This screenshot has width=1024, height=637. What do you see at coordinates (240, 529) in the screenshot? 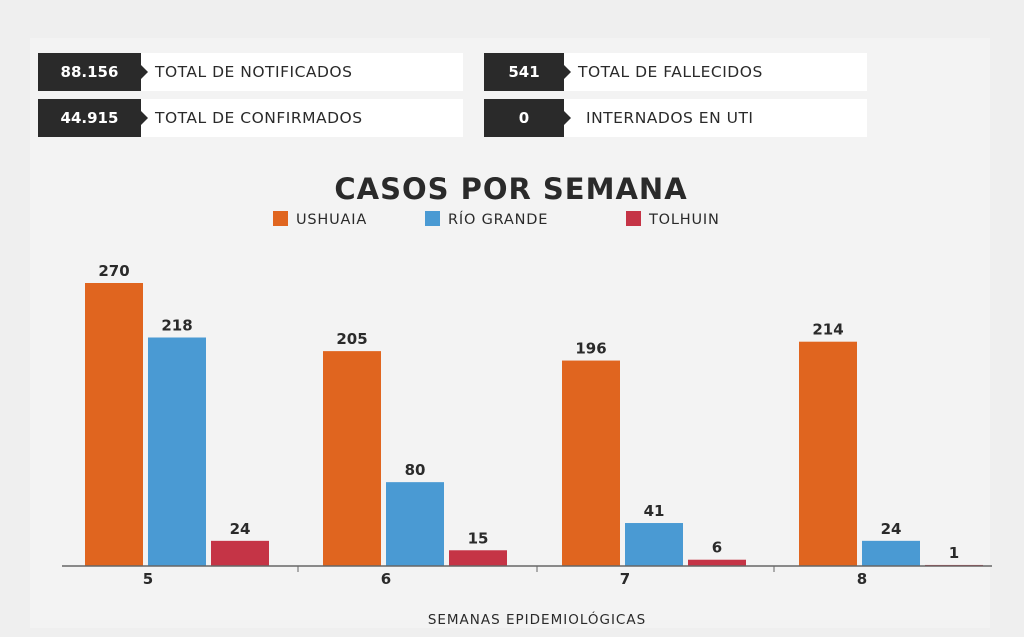
I see `data-label-tolhuin-week-5: 24` at bounding box center [240, 529].